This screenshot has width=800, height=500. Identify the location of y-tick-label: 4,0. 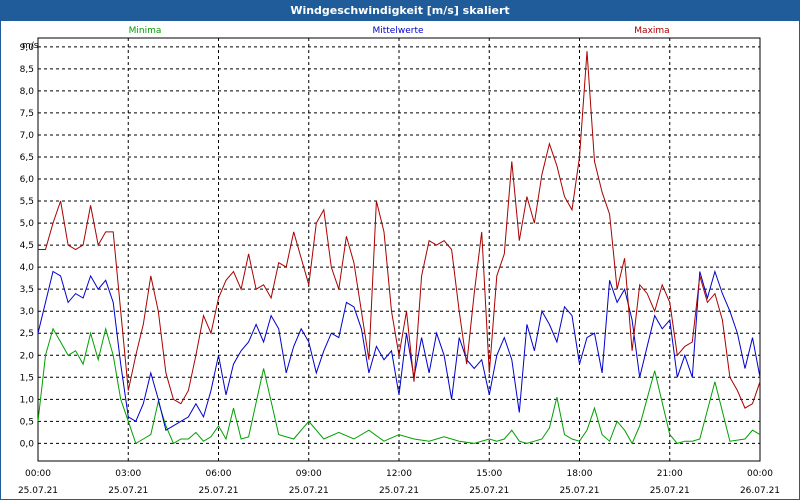
(27, 268).